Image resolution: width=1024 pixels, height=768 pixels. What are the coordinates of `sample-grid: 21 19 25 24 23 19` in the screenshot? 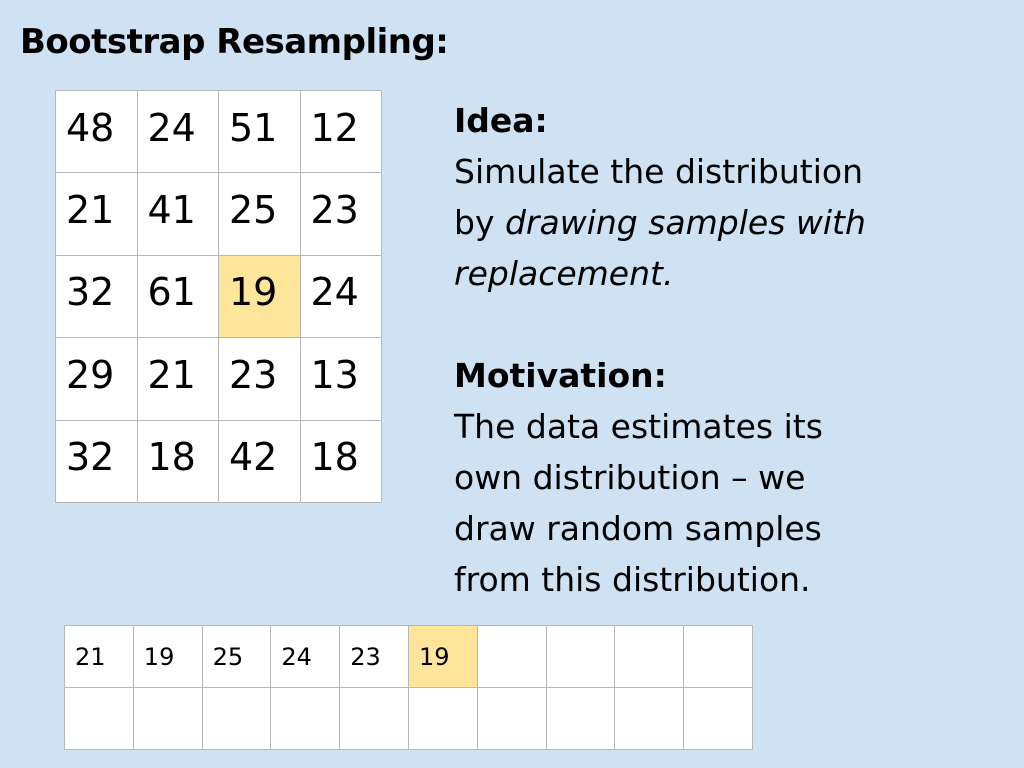 It's located at (408, 687).